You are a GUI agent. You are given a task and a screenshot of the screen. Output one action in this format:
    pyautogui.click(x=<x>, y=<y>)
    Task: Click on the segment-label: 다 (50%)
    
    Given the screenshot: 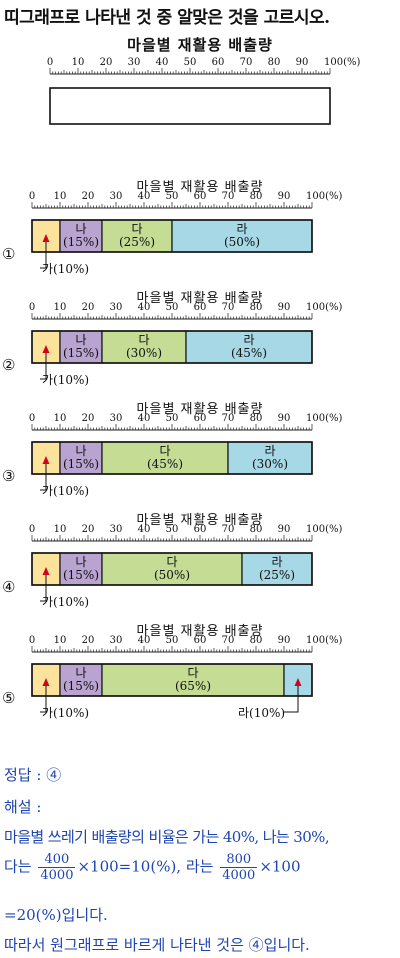 What is the action you would take?
    pyautogui.click(x=172, y=569)
    